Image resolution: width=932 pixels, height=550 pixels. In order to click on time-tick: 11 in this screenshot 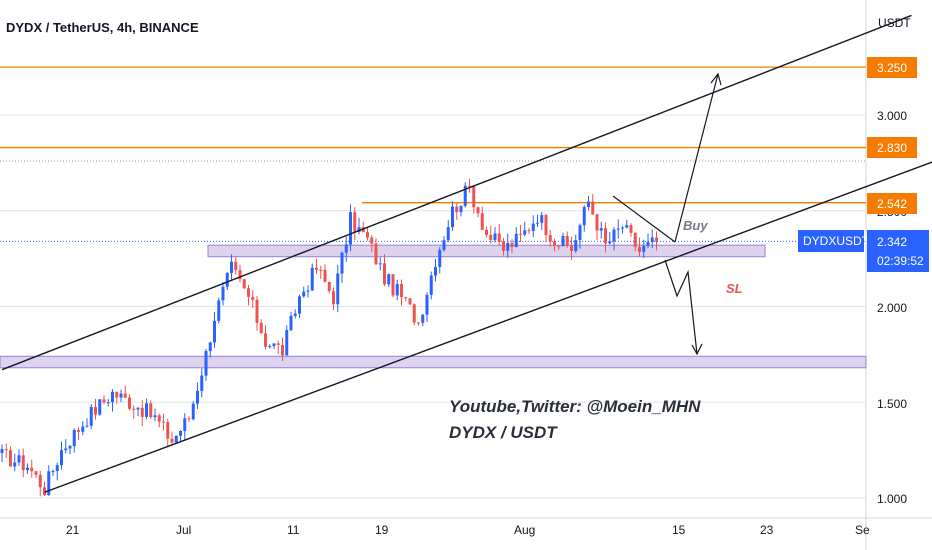, I will do `click(293, 530)`.